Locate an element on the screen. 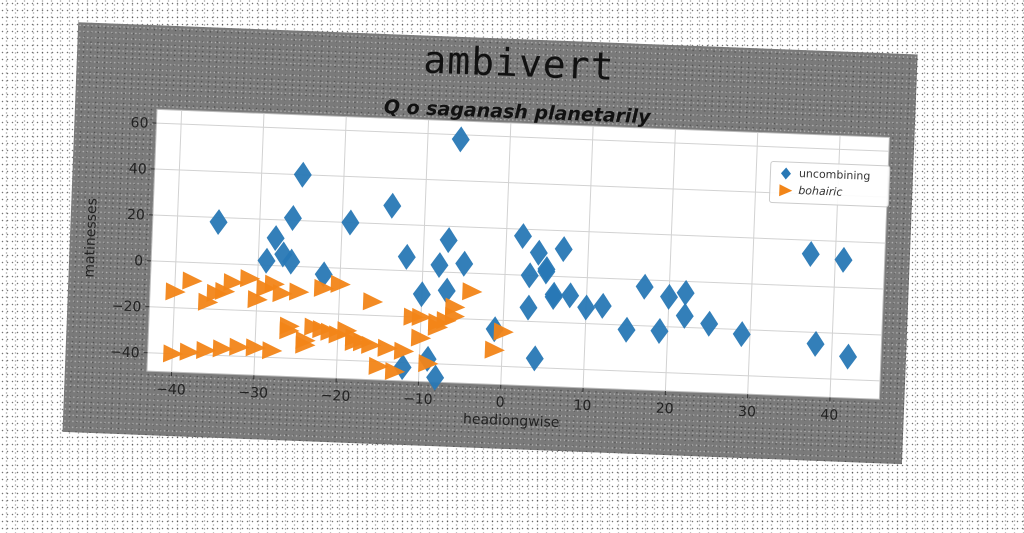 The height and width of the screenshot is (533, 1024). x-tick-label: 10 is located at coordinates (582, 406).